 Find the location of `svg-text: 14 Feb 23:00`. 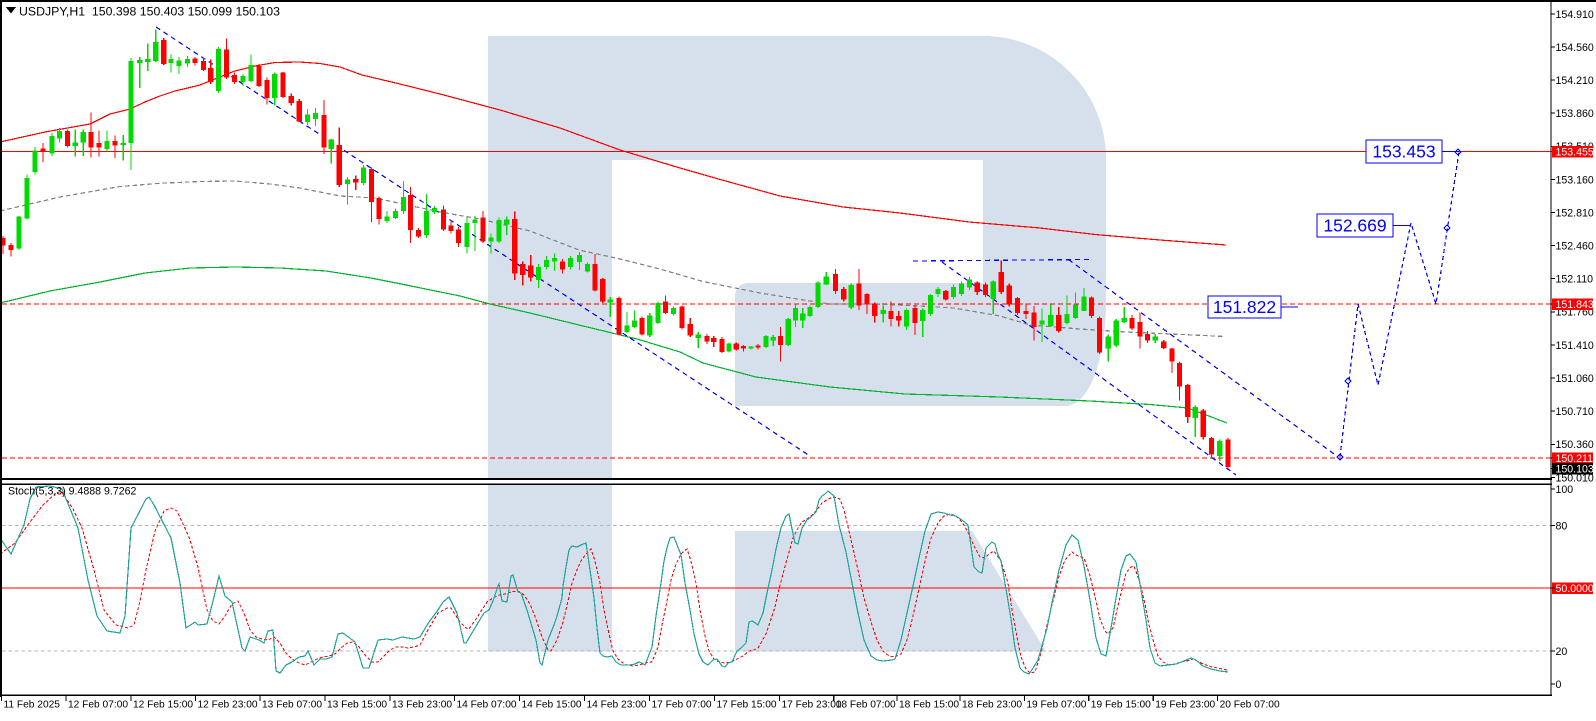

svg-text: 14 Feb 23:00 is located at coordinates (617, 705).